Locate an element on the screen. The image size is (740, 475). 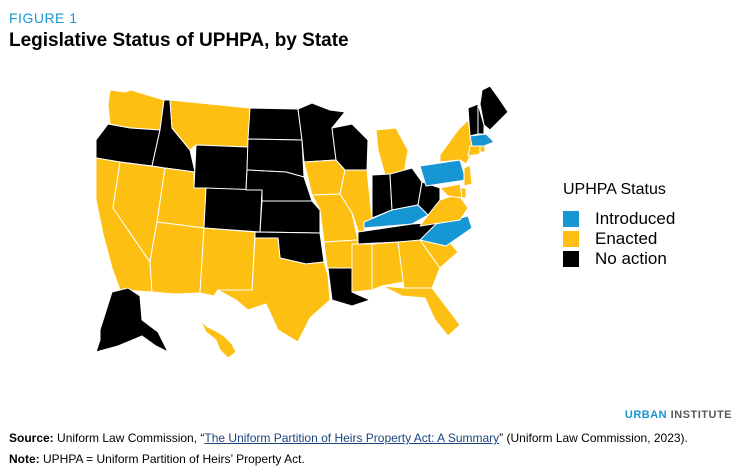
state-MI is located at coordinates (392, 151).